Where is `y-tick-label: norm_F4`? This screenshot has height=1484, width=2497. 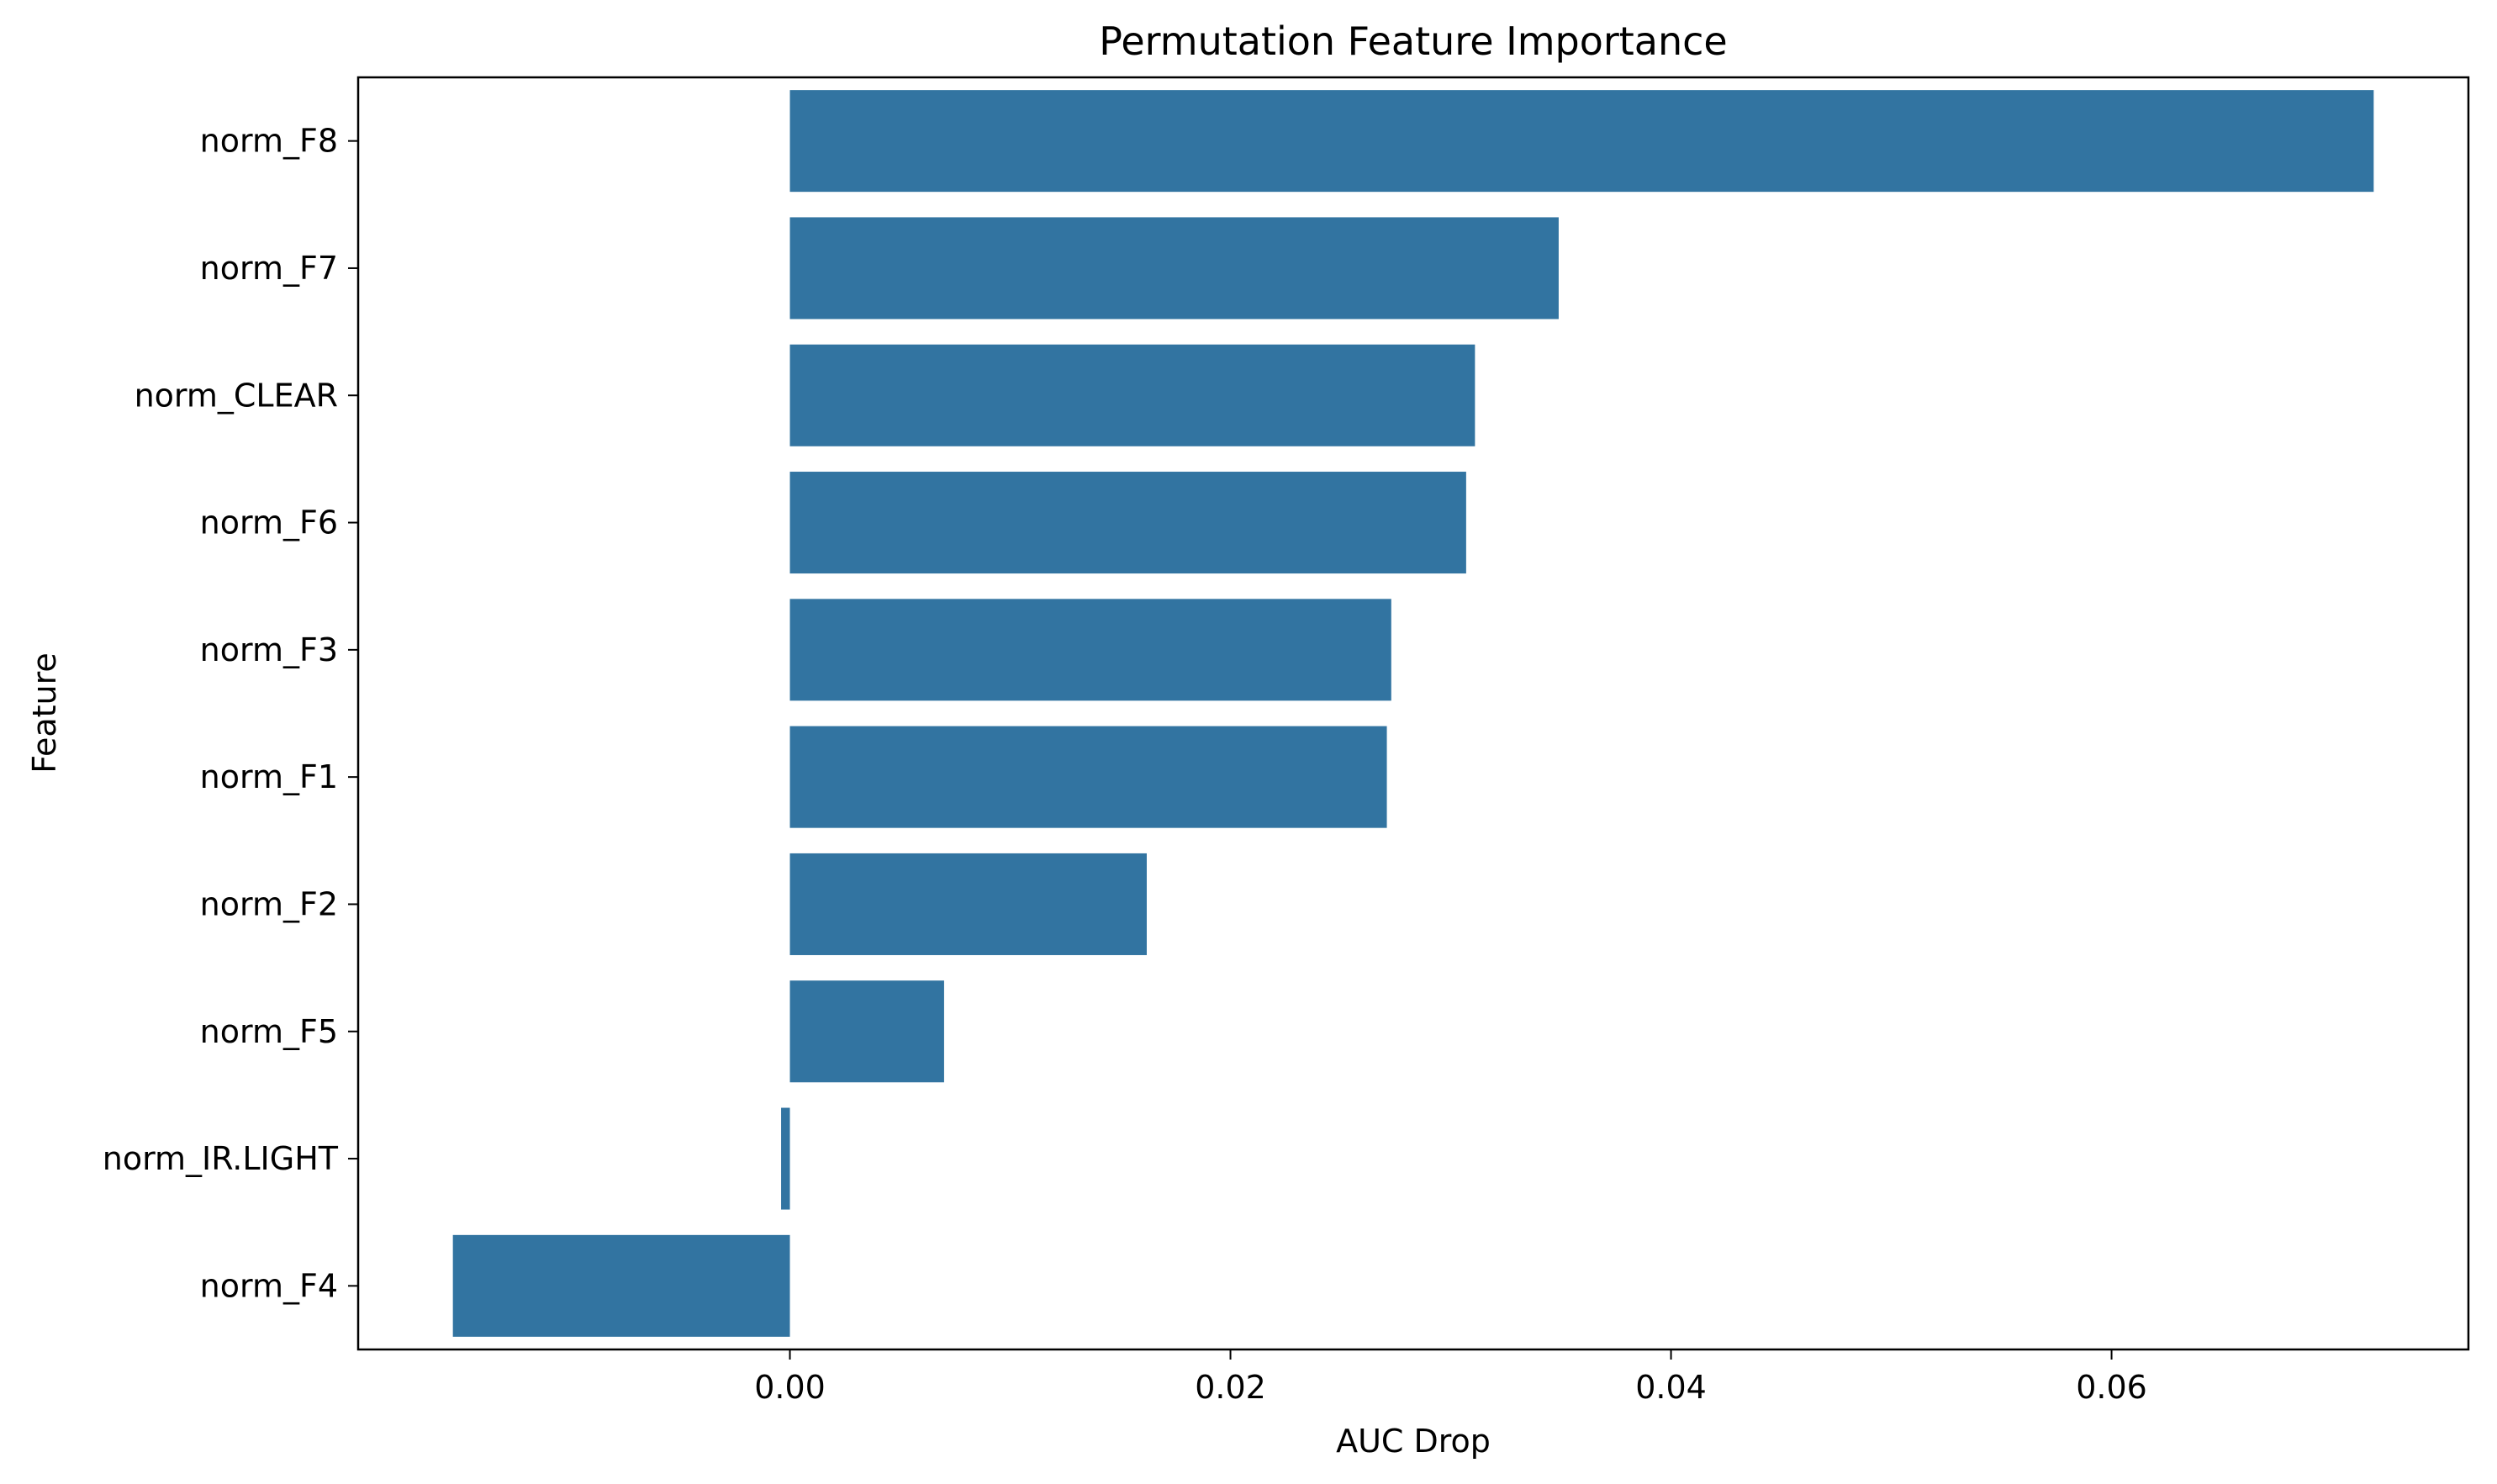
y-tick-label: norm_F4 is located at coordinates (269, 1285).